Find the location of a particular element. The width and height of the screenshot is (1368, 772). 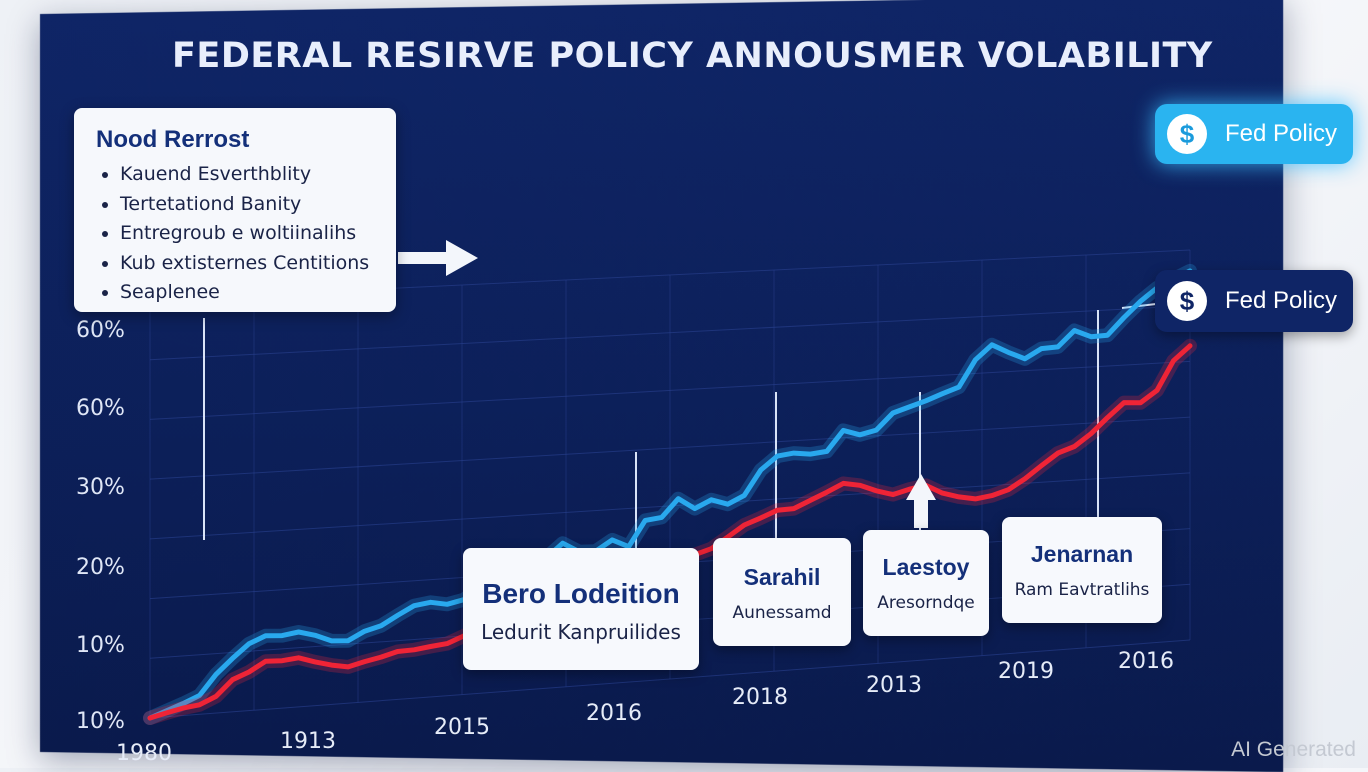

annotation-card: Laestoy Aresorndqe is located at coordinates (926, 583).